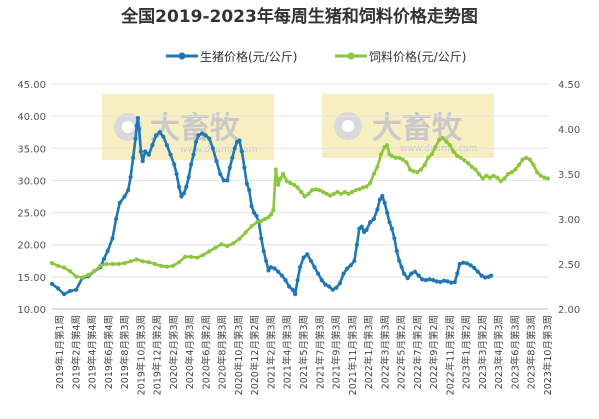 This screenshot has height=419, width=599. Describe the element at coordinates (369, 352) in the screenshot. I see `x-tick-label: 2022年1月第3周` at that location.